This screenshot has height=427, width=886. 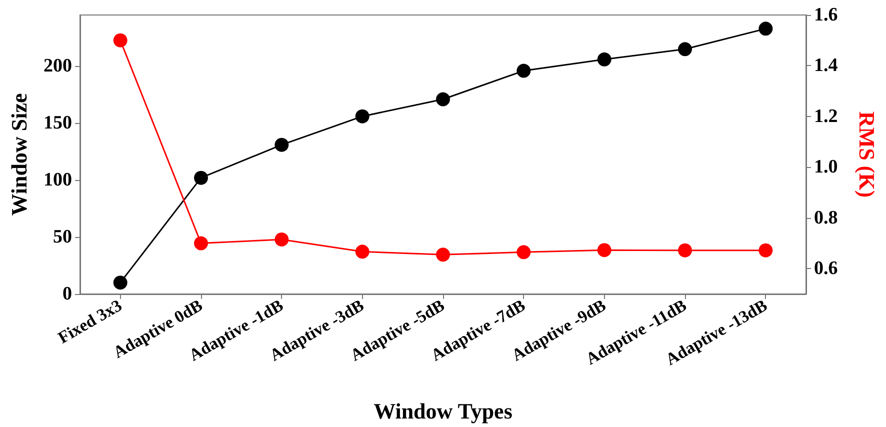 I want to click on y2-tick-label: 1.6, so click(x=826, y=15).